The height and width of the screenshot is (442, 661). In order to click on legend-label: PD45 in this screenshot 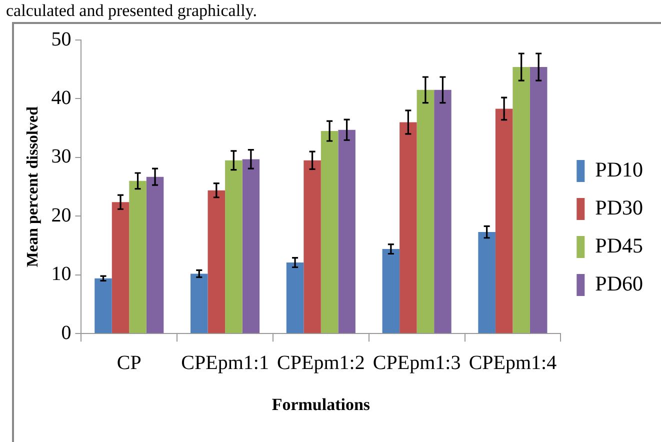, I will do `click(619, 246)`.